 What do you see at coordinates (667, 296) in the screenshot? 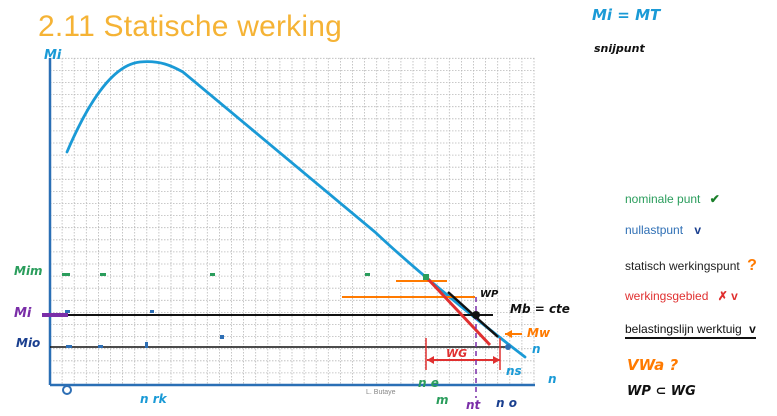
I see `legend-label: werkingsgebied` at bounding box center [667, 296].